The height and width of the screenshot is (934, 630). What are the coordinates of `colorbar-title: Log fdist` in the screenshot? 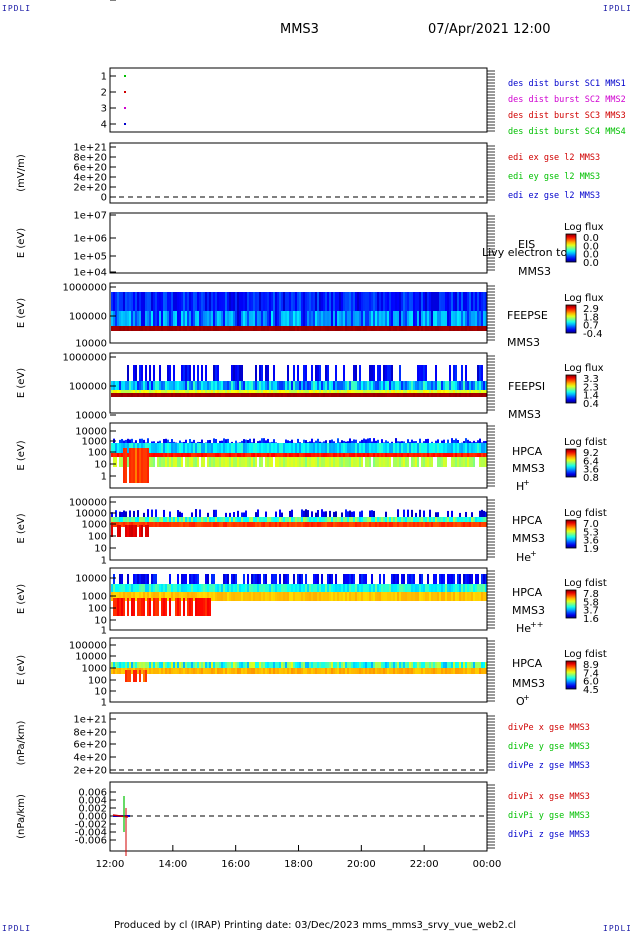 It's located at (585, 654).